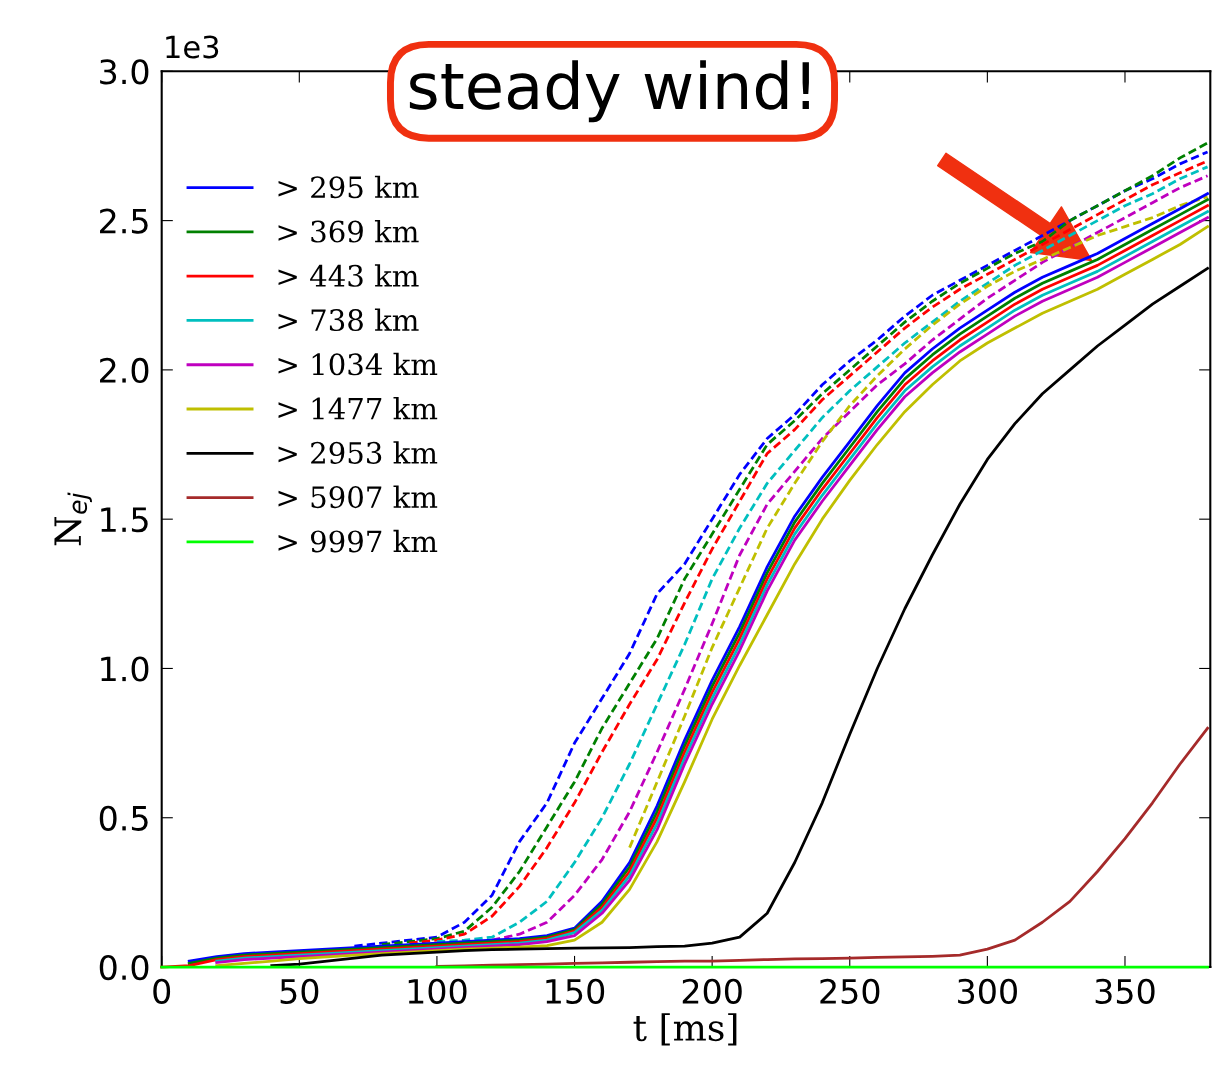 The height and width of the screenshot is (1074, 1225). Describe the element at coordinates (348, 231) in the screenshot. I see `legend-label: > 369 km` at that location.